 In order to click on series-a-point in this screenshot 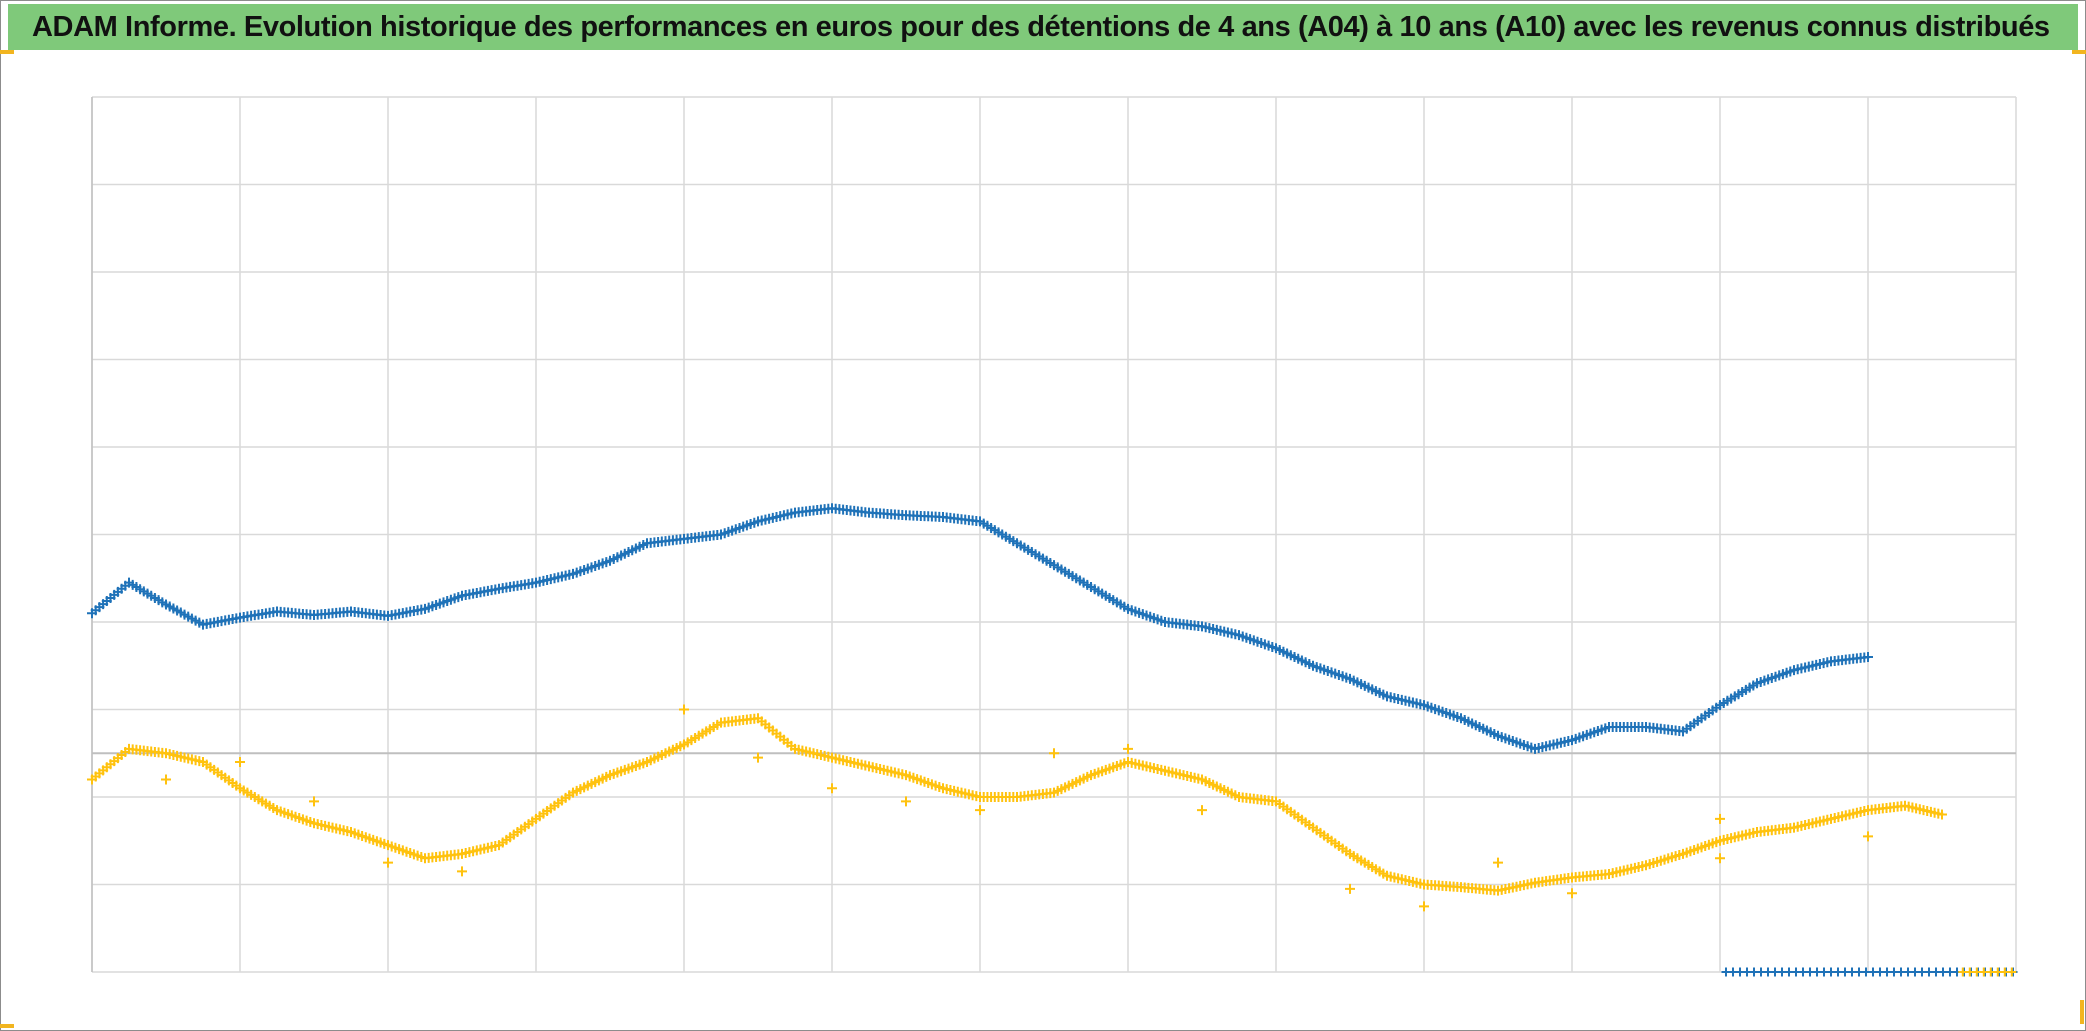, I will do `click(1868, 657)`.